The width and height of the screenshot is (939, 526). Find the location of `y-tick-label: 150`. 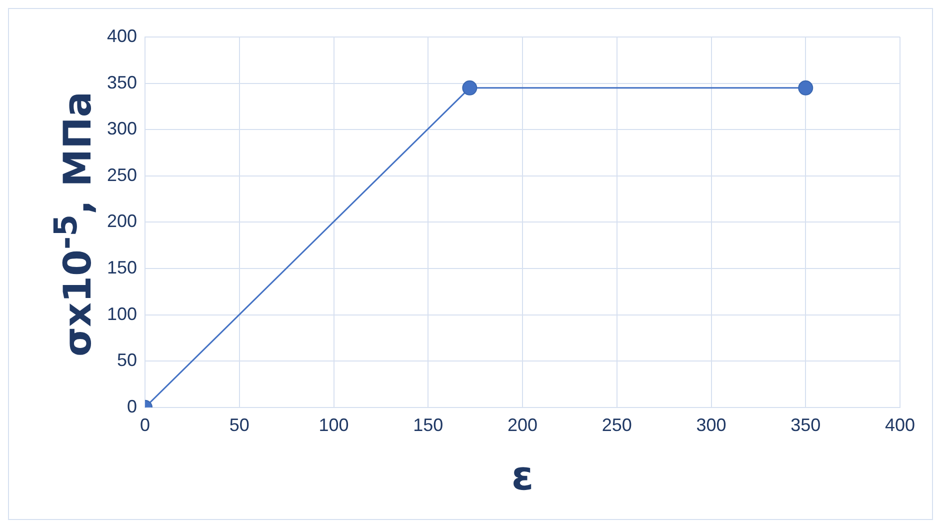

y-tick-label: 150 is located at coordinates (122, 267).